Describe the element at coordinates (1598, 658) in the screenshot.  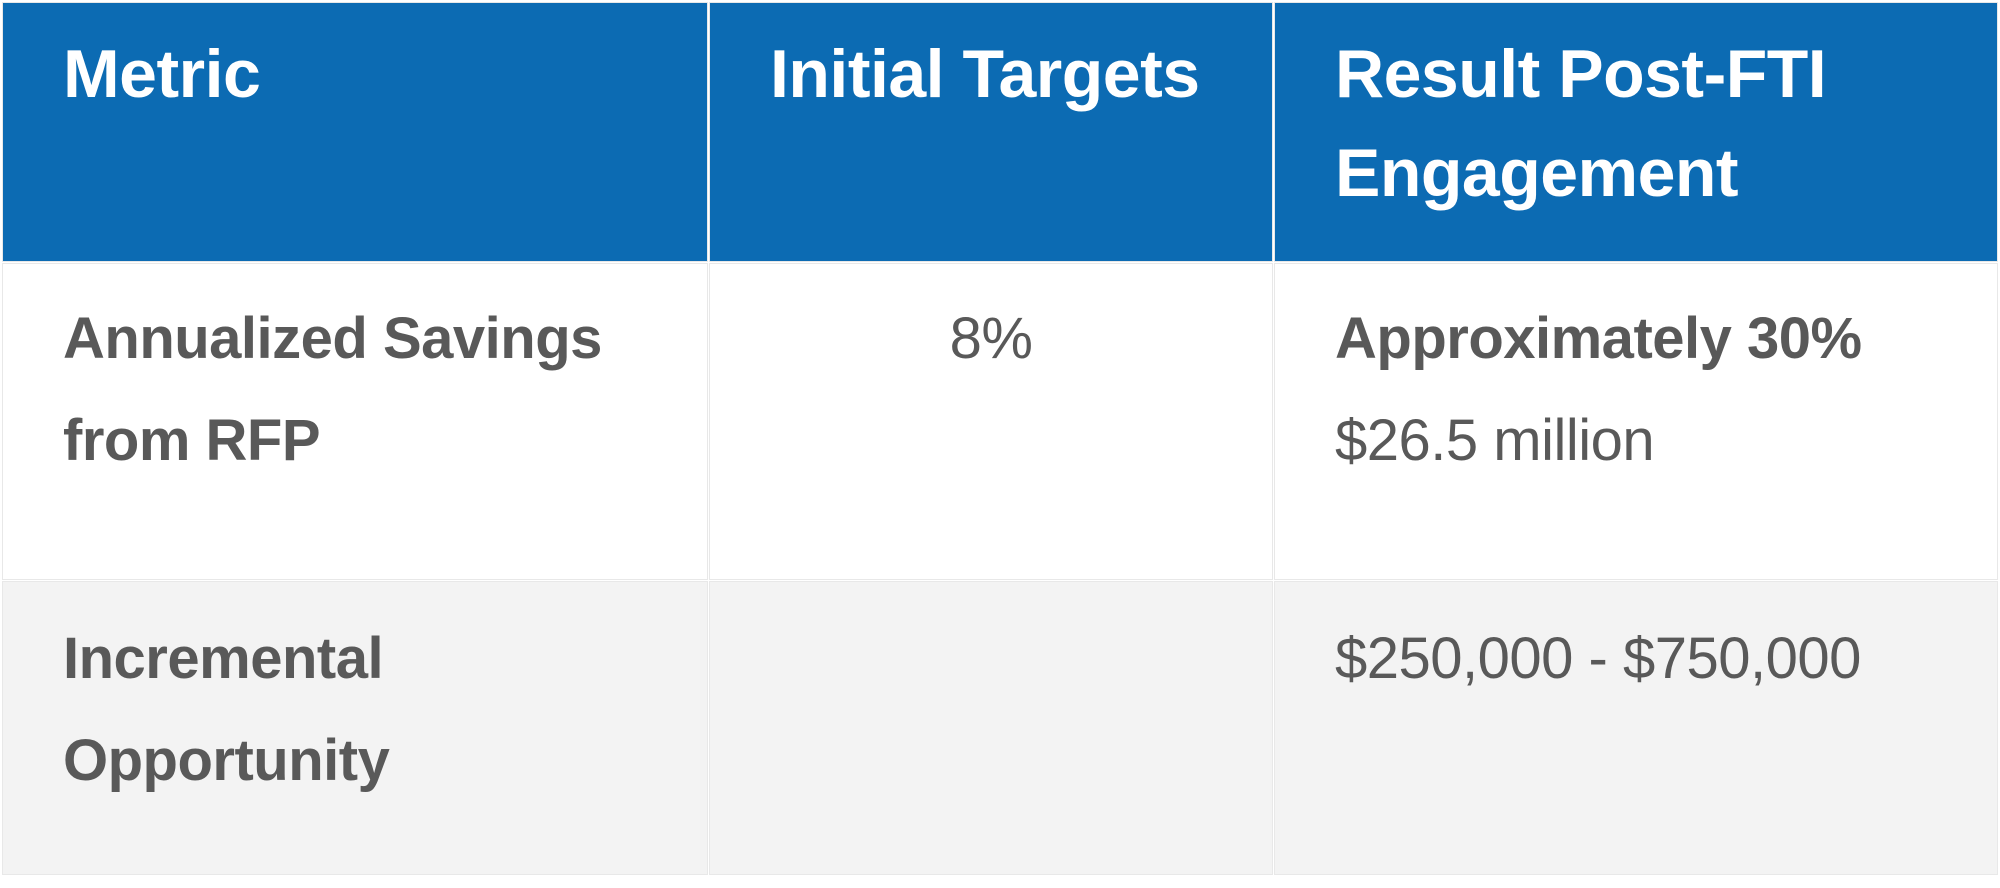
I see `result-secondary-text: $250,000 - $750,000` at that location.